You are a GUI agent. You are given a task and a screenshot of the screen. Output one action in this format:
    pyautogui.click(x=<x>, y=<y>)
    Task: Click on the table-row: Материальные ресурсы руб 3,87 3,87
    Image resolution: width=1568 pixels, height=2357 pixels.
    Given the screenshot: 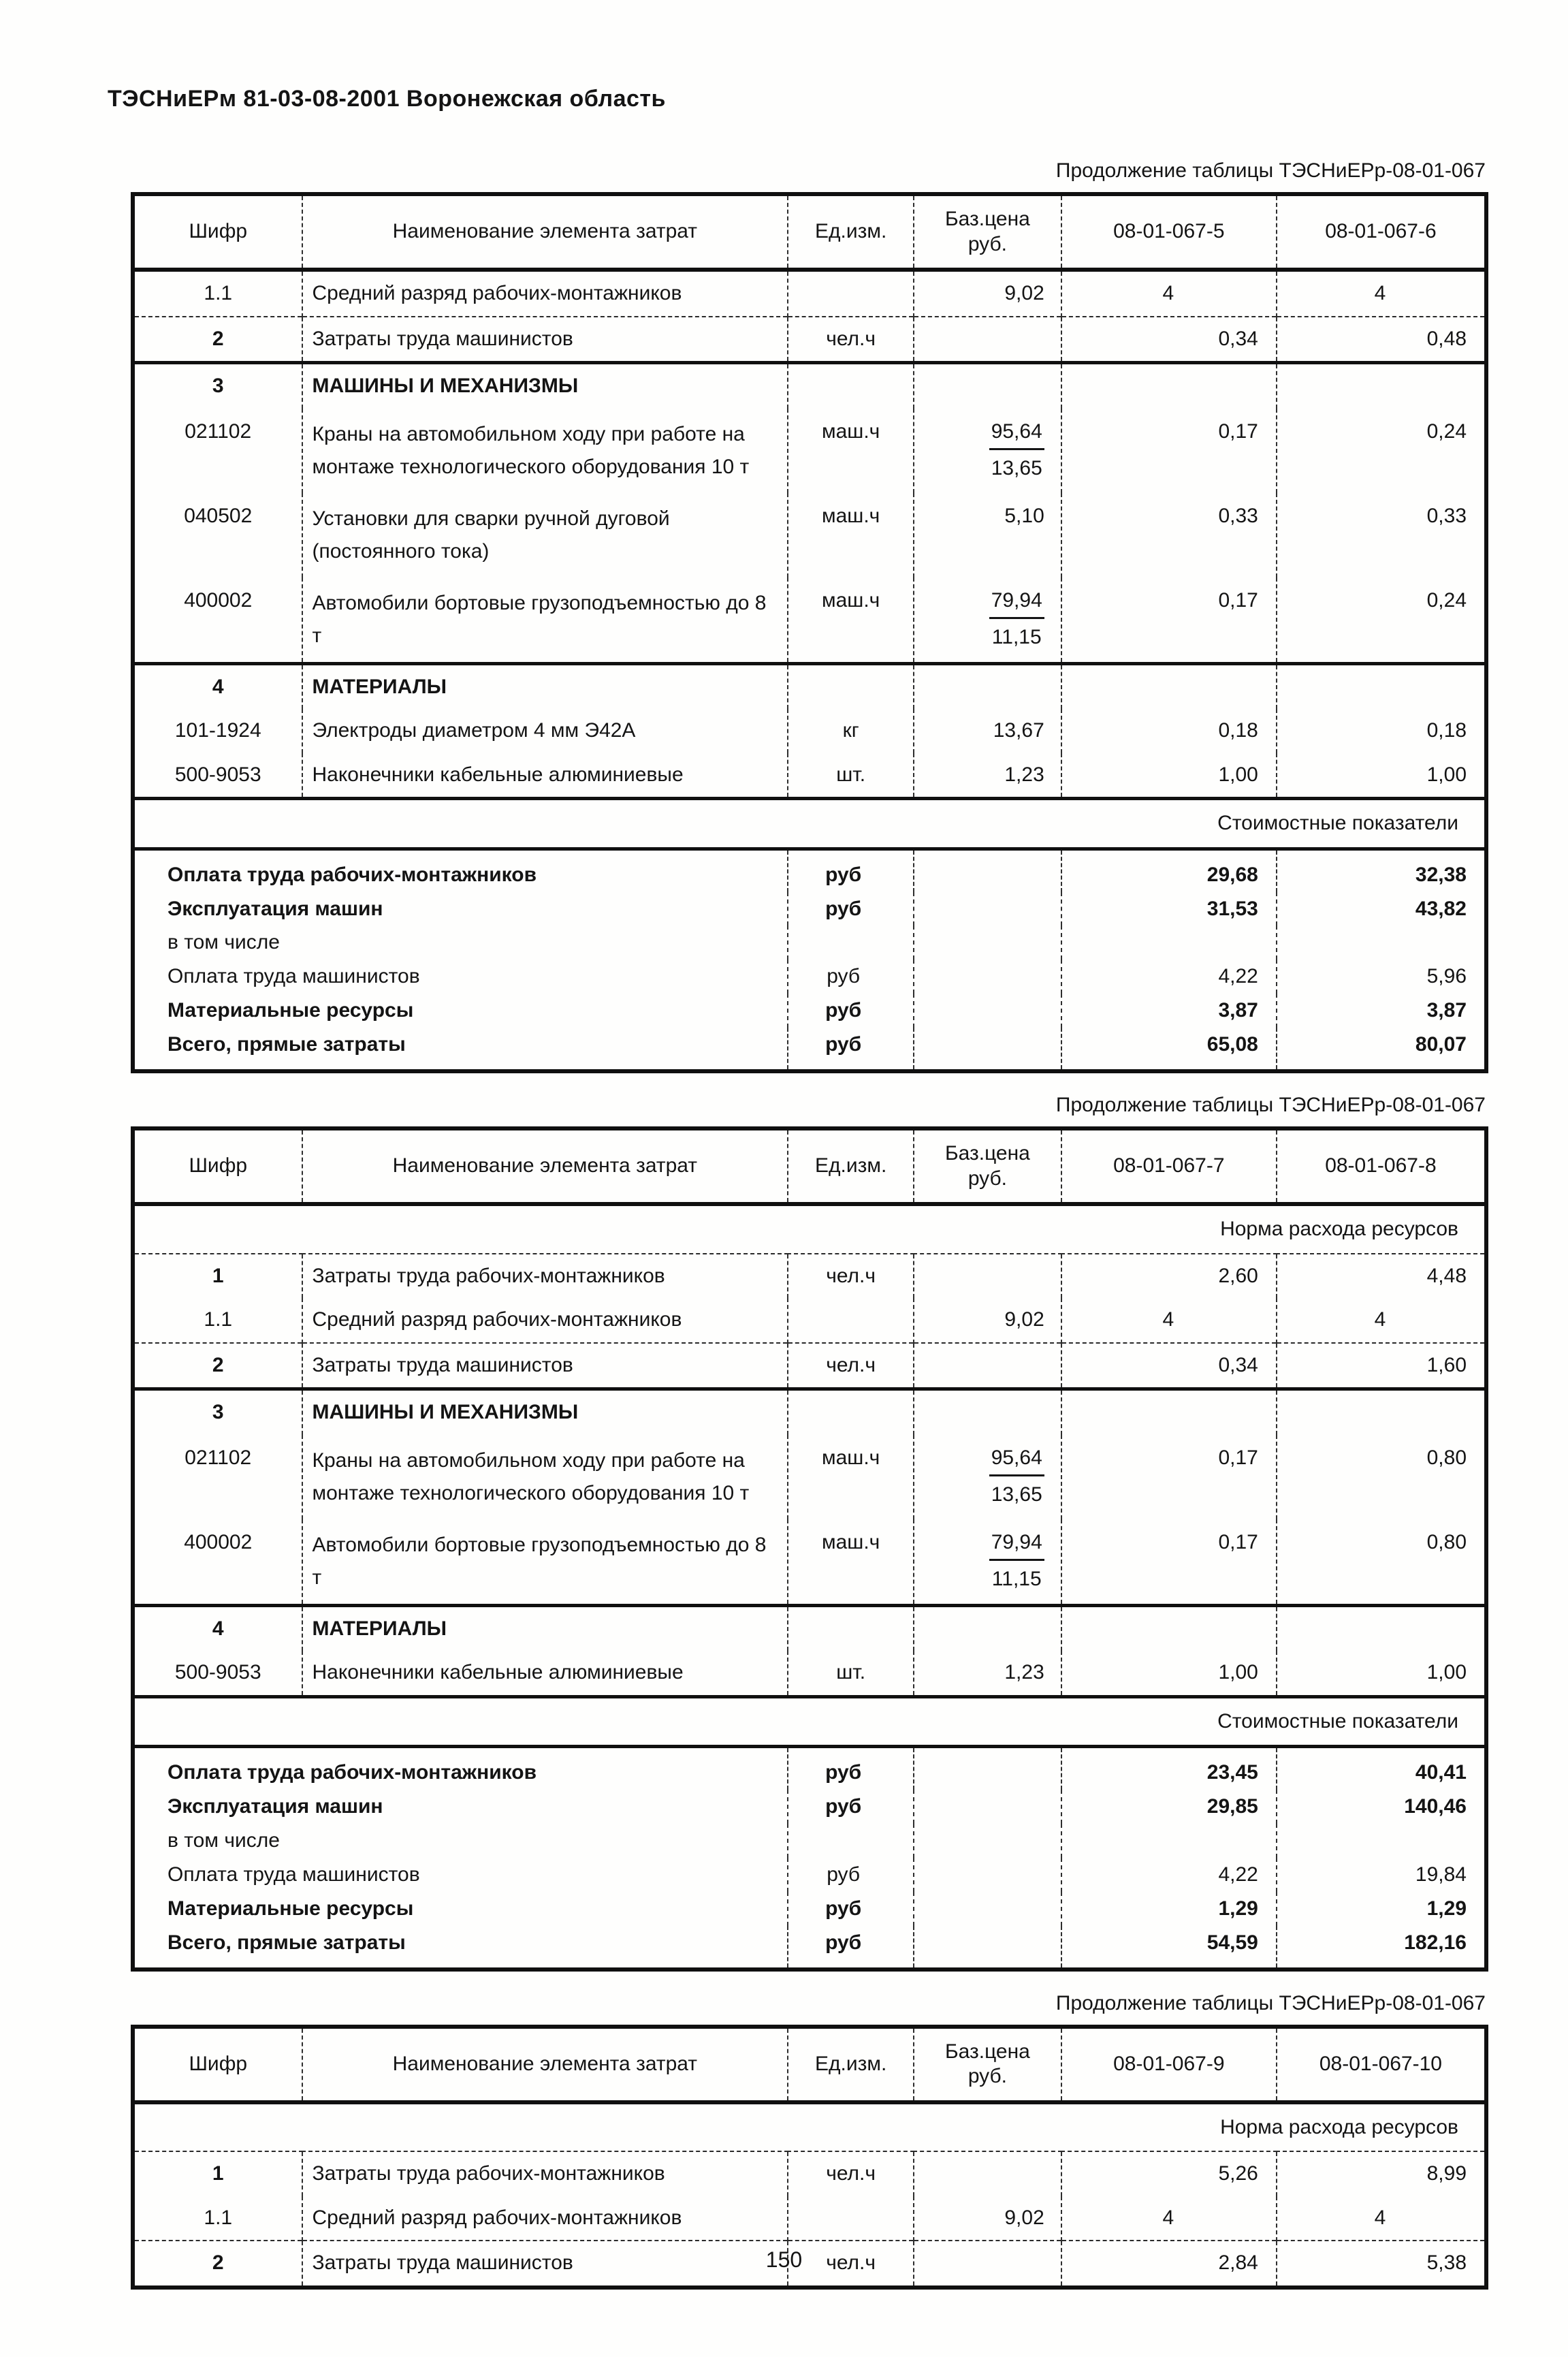 What is the action you would take?
    pyautogui.click(x=809, y=1011)
    